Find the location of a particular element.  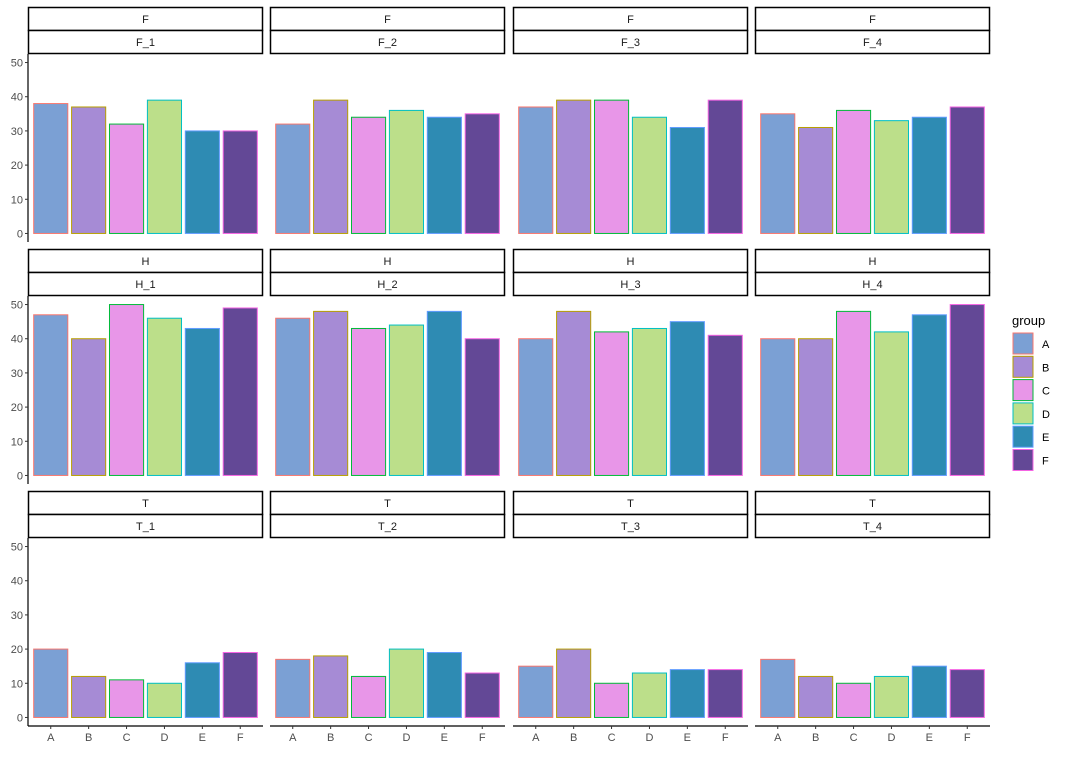

bar-H_4-F is located at coordinates (967, 390).